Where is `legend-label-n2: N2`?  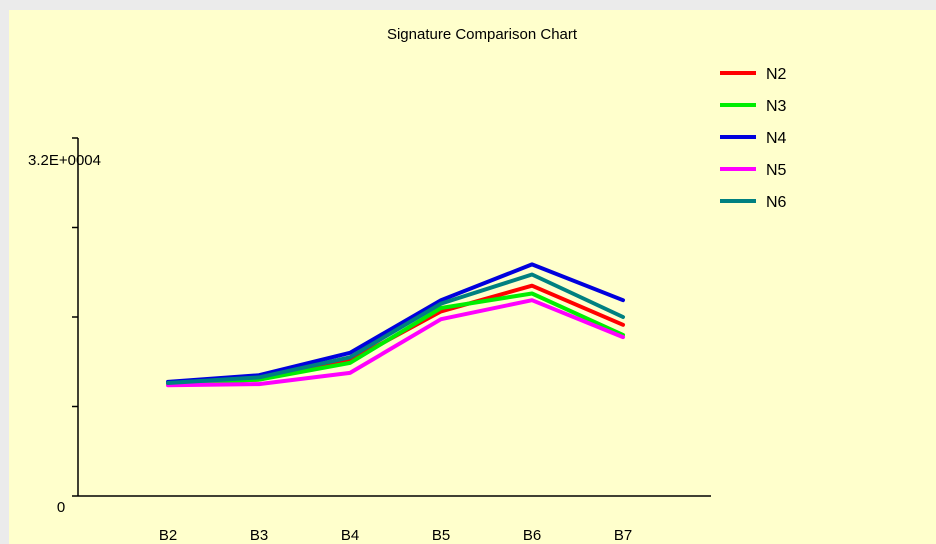 legend-label-n2: N2 is located at coordinates (776, 74).